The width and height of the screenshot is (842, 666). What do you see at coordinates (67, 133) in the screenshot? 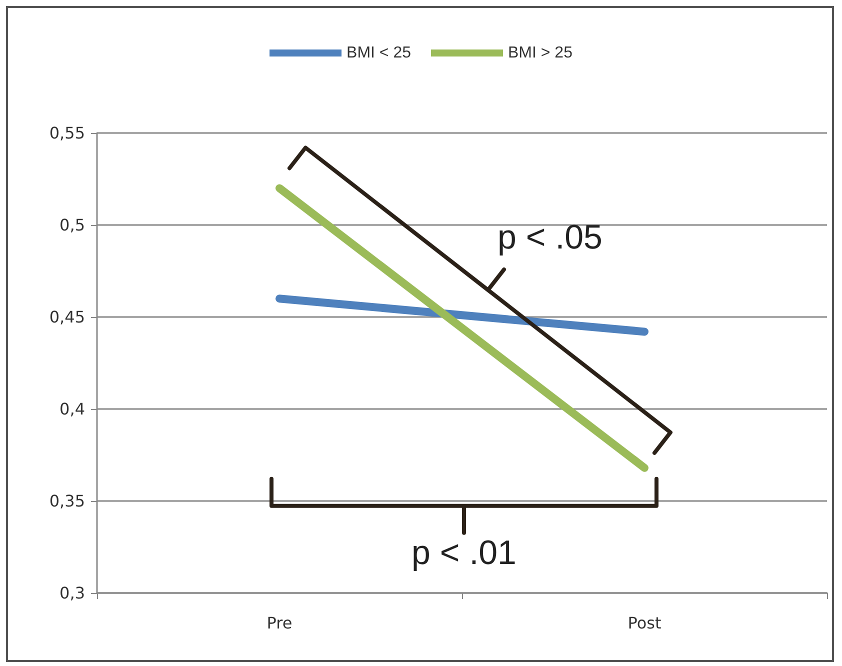
I see `y-tick-label: 0,55` at bounding box center [67, 133].